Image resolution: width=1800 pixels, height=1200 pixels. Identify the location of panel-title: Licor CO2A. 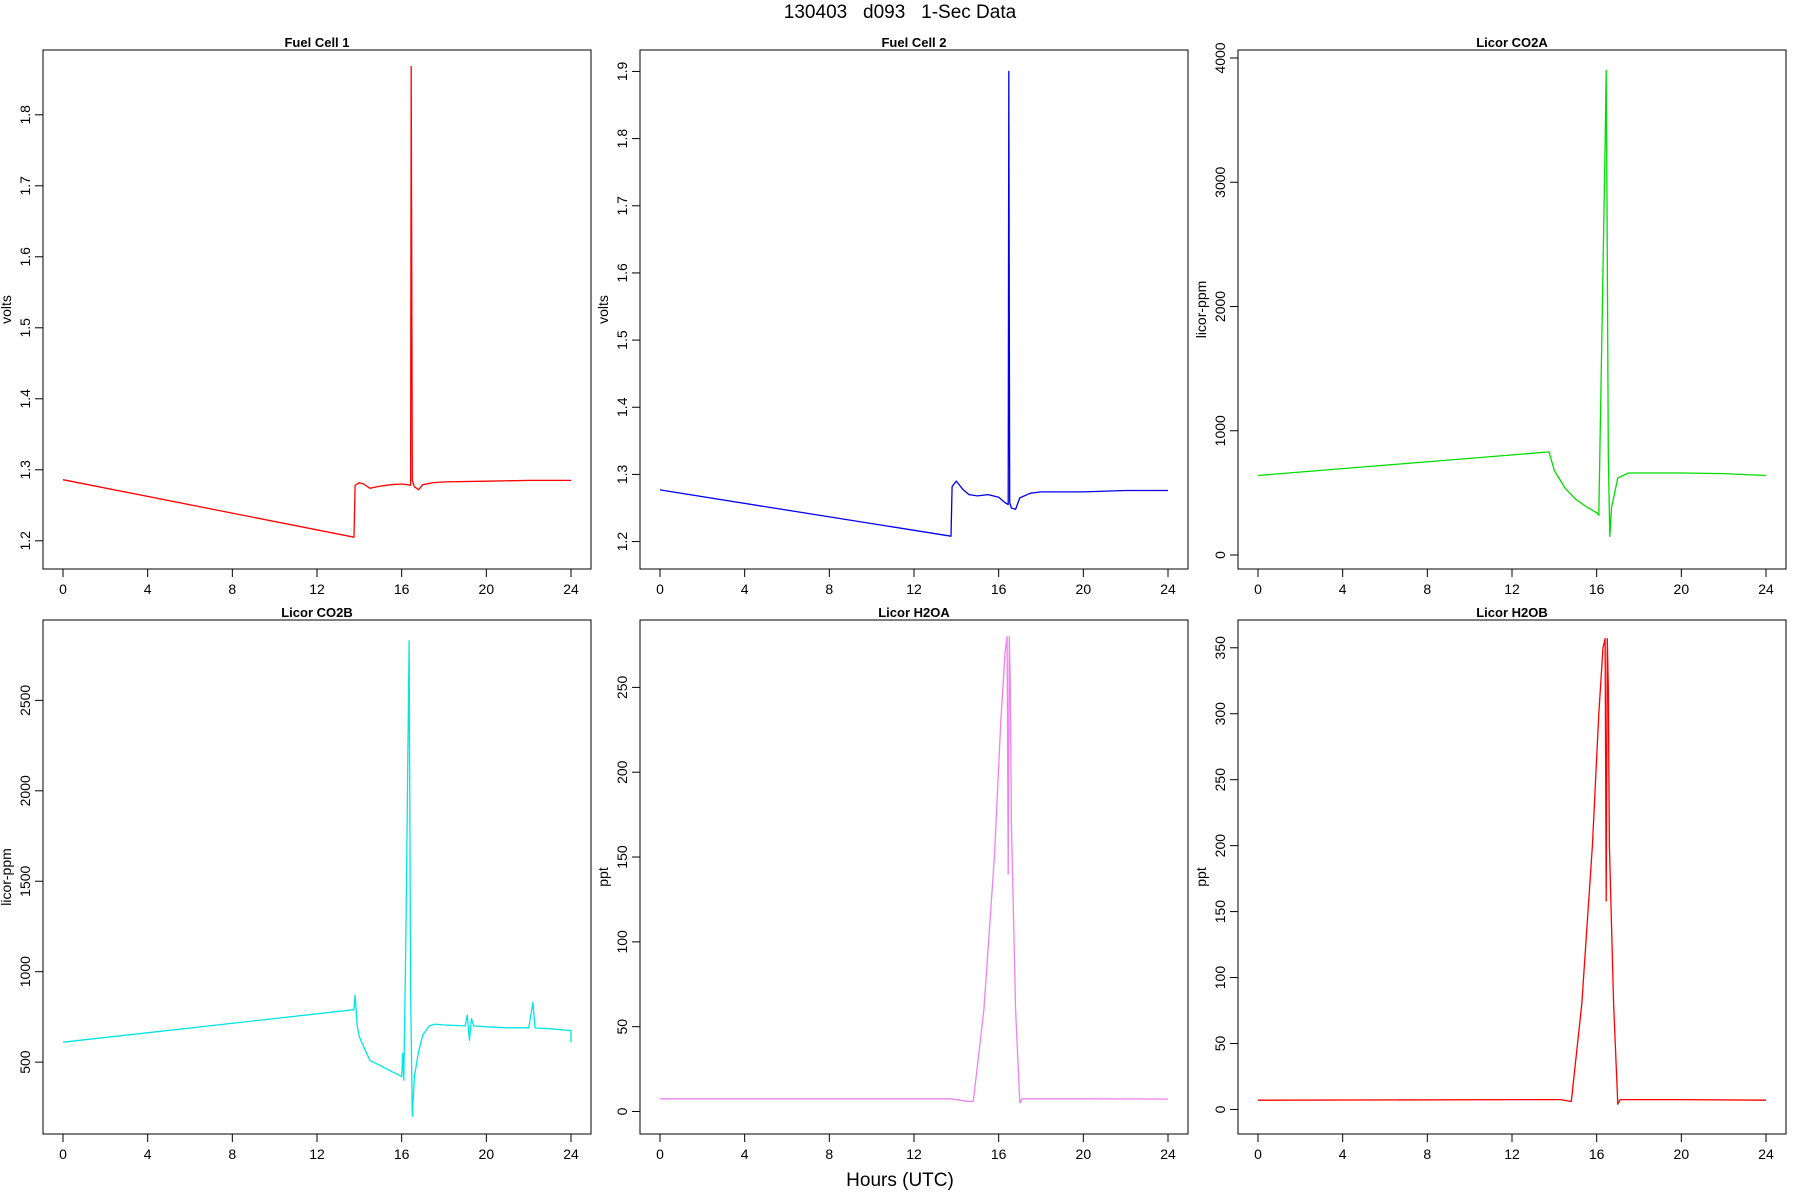
(1512, 42).